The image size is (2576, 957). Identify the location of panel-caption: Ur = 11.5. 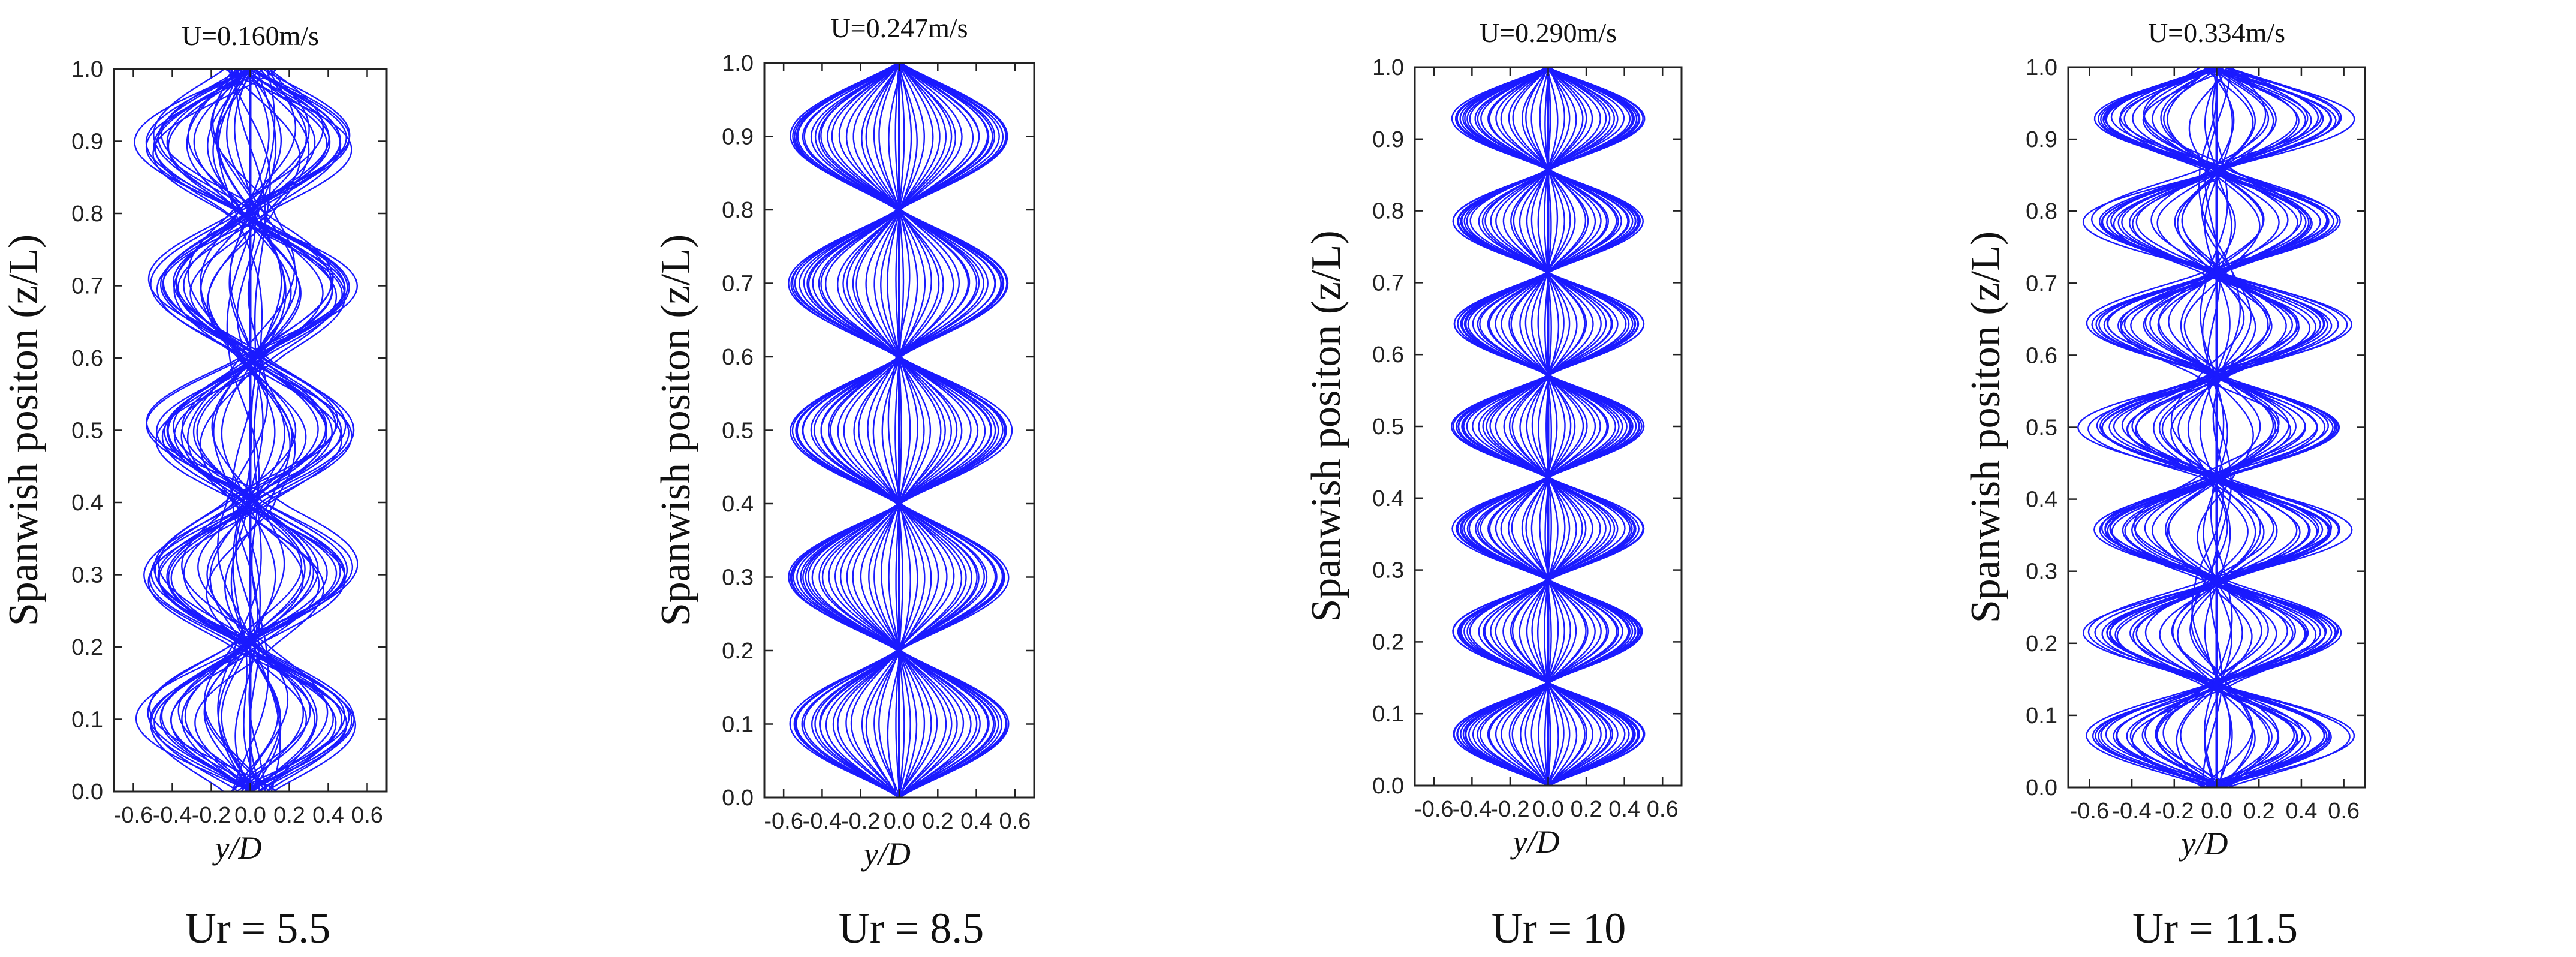
(2215, 928).